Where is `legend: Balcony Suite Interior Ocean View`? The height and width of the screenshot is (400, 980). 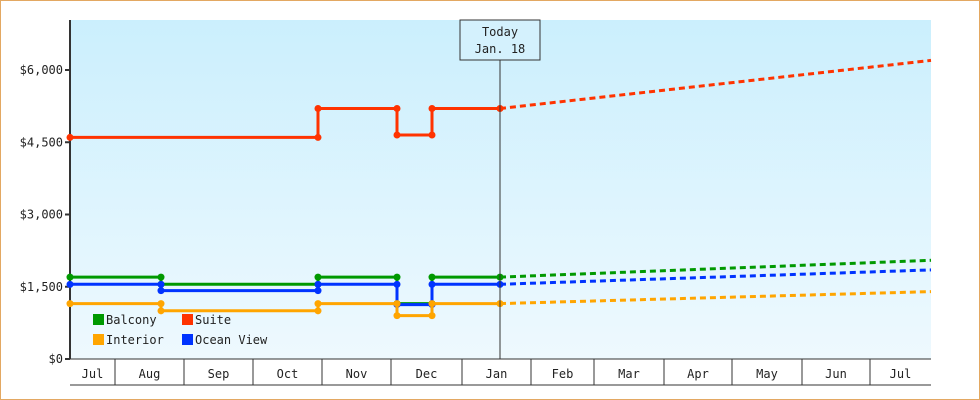
legend: Balcony Suite Interior Ocean View is located at coordinates (180, 330).